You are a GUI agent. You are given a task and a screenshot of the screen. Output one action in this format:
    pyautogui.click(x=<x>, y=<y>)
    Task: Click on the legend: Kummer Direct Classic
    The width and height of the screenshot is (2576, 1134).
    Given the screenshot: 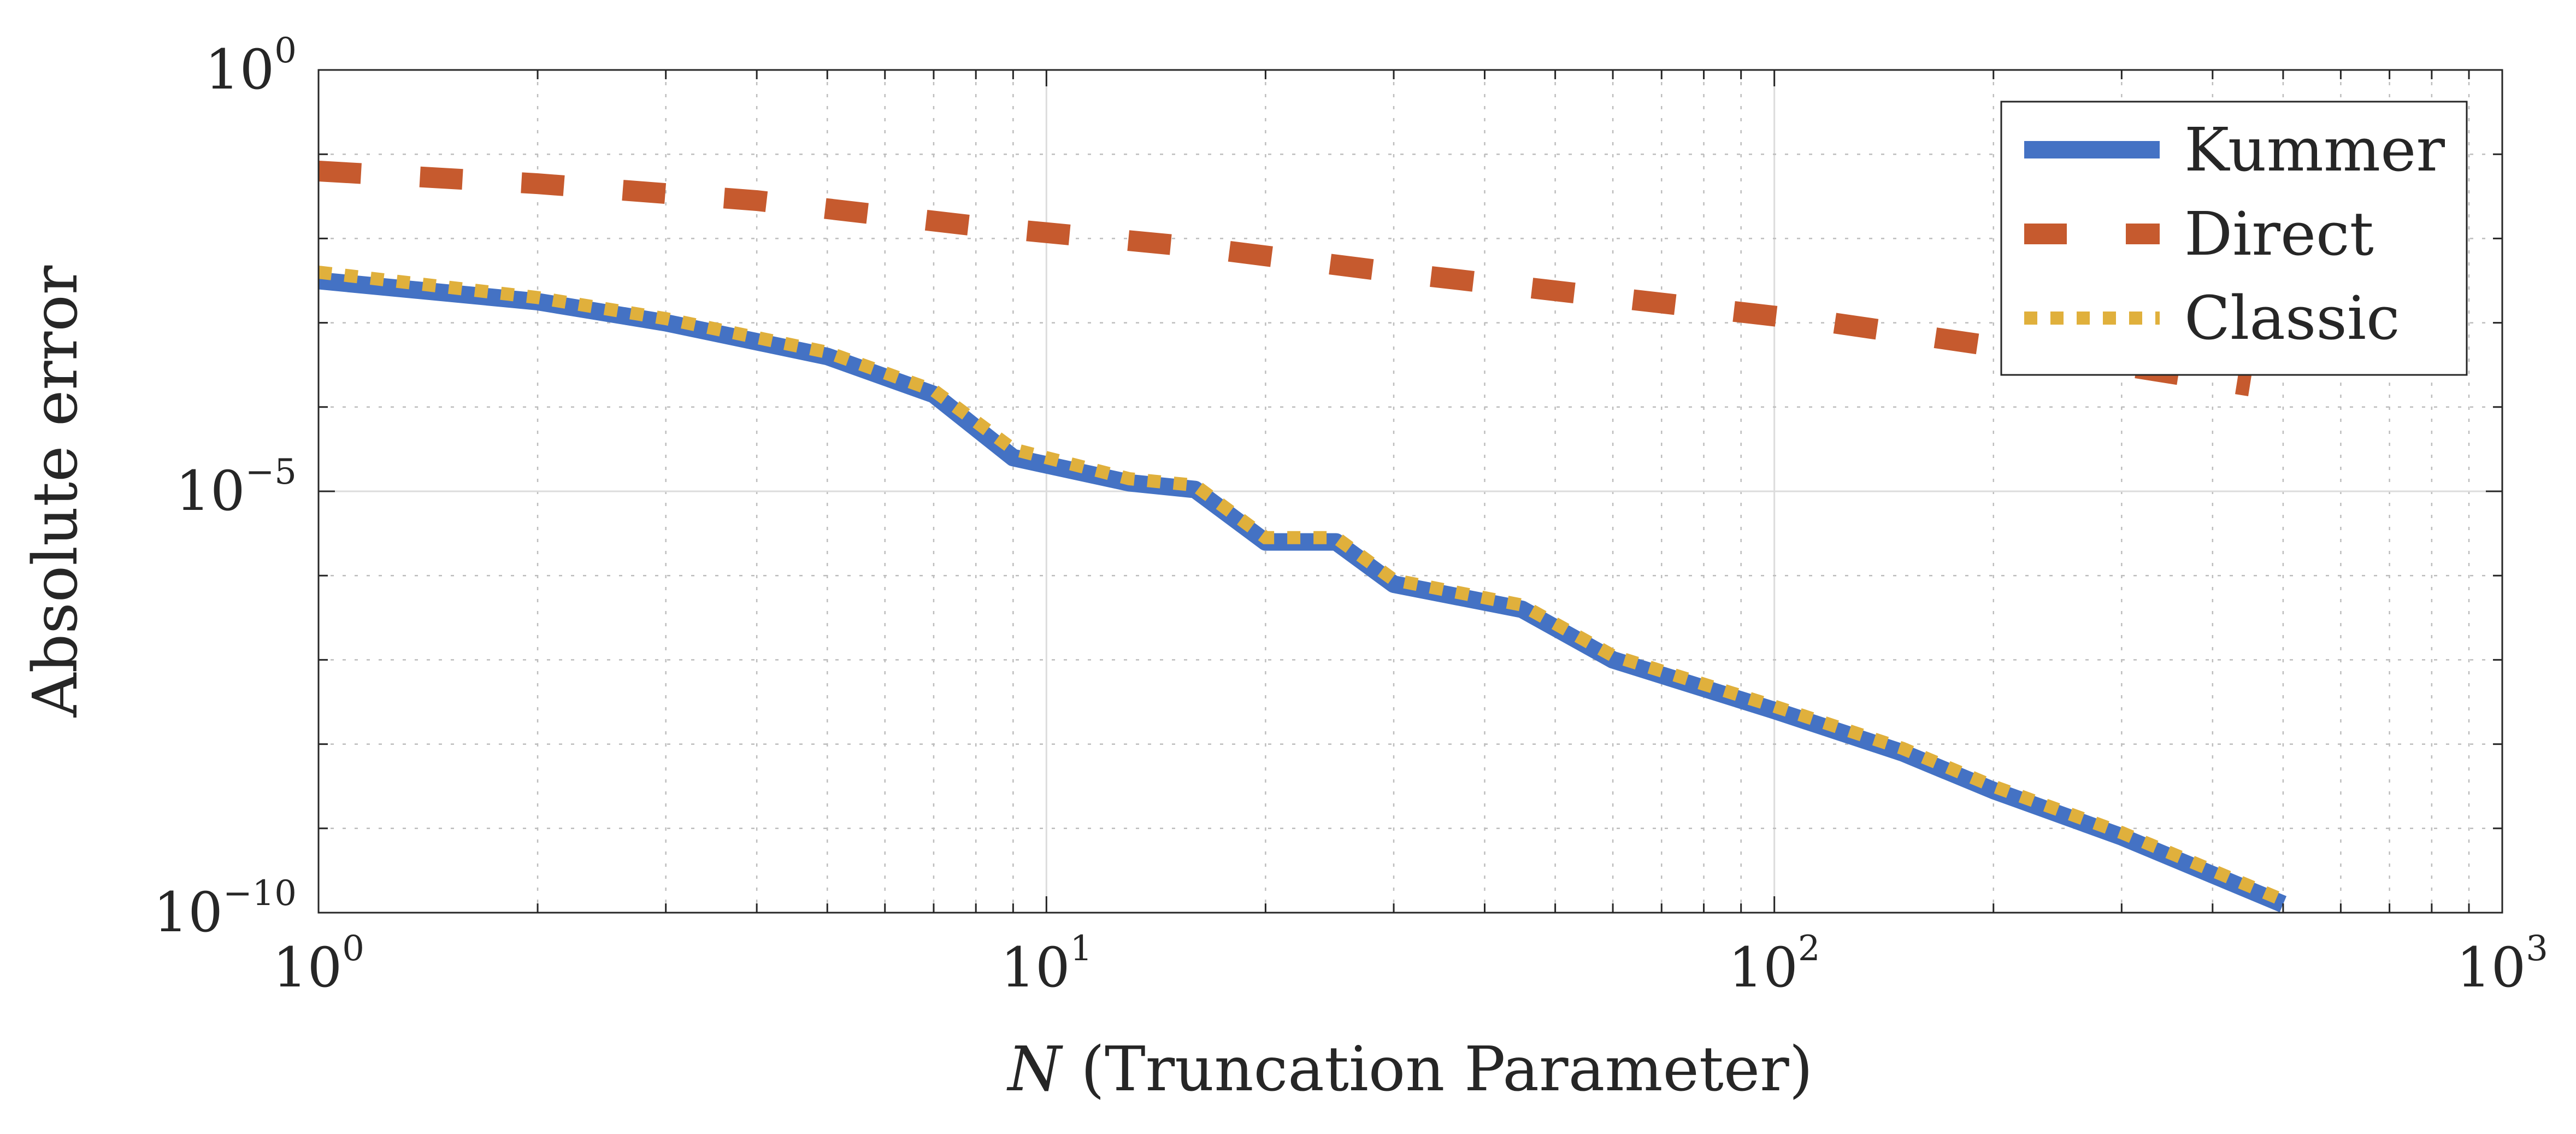 What is the action you would take?
    pyautogui.click(x=2234, y=238)
    